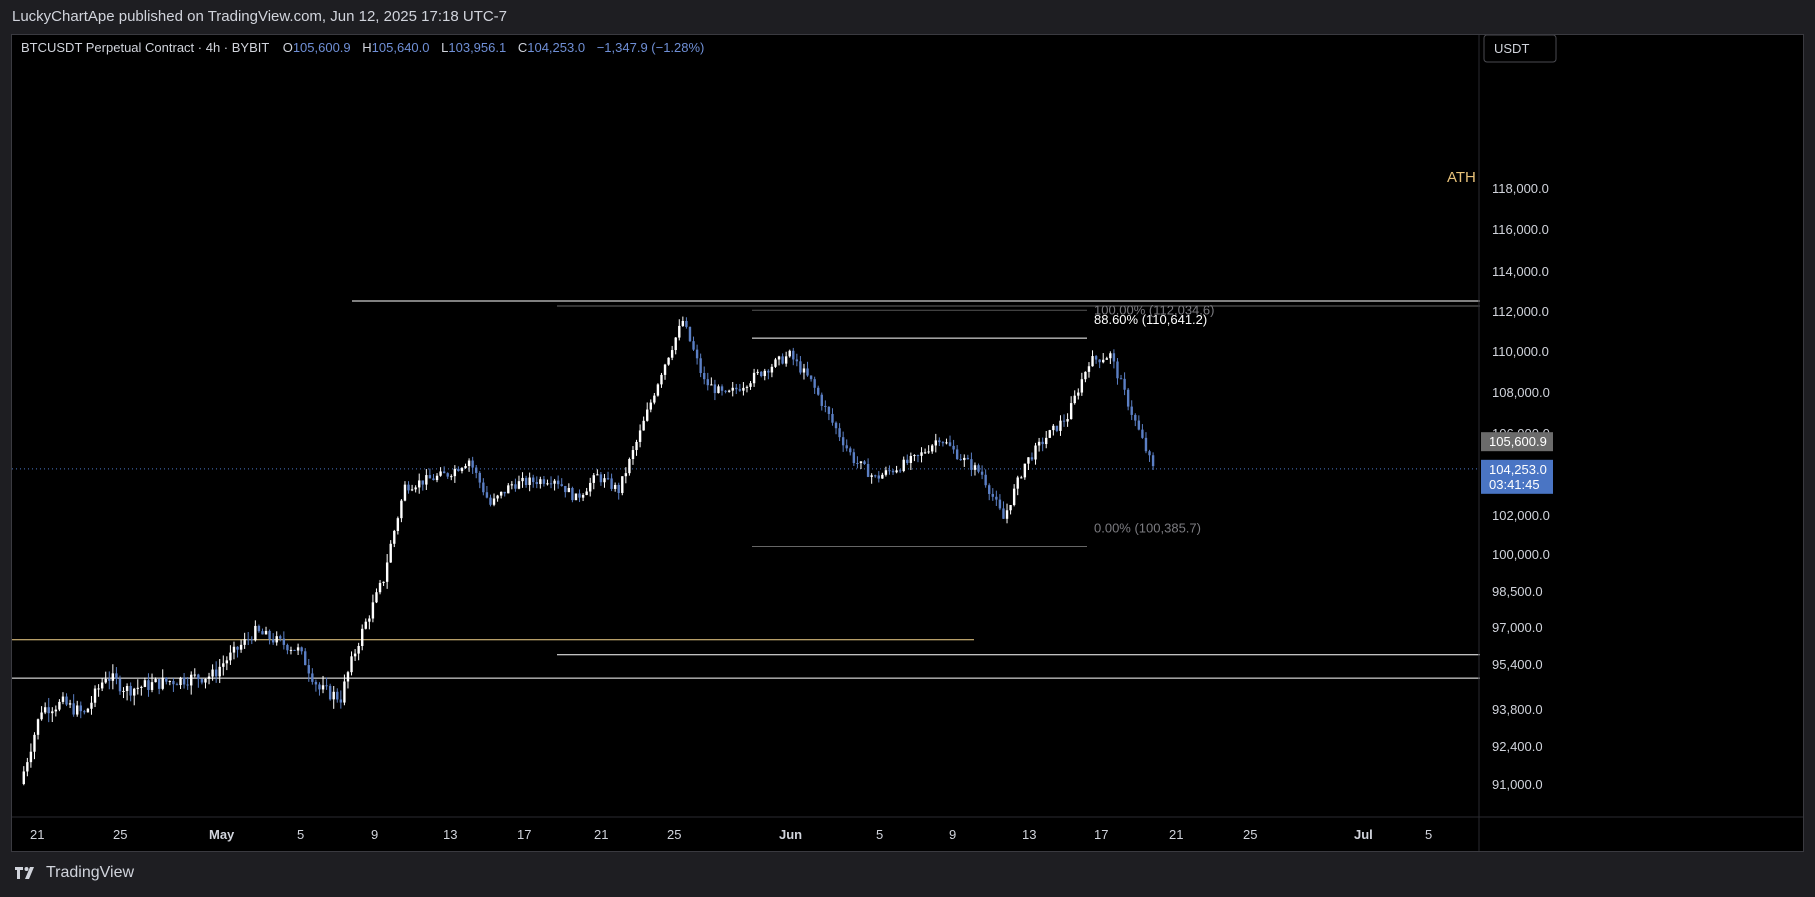  What do you see at coordinates (444, 47) in the screenshot?
I see `legend-l-label: L` at bounding box center [444, 47].